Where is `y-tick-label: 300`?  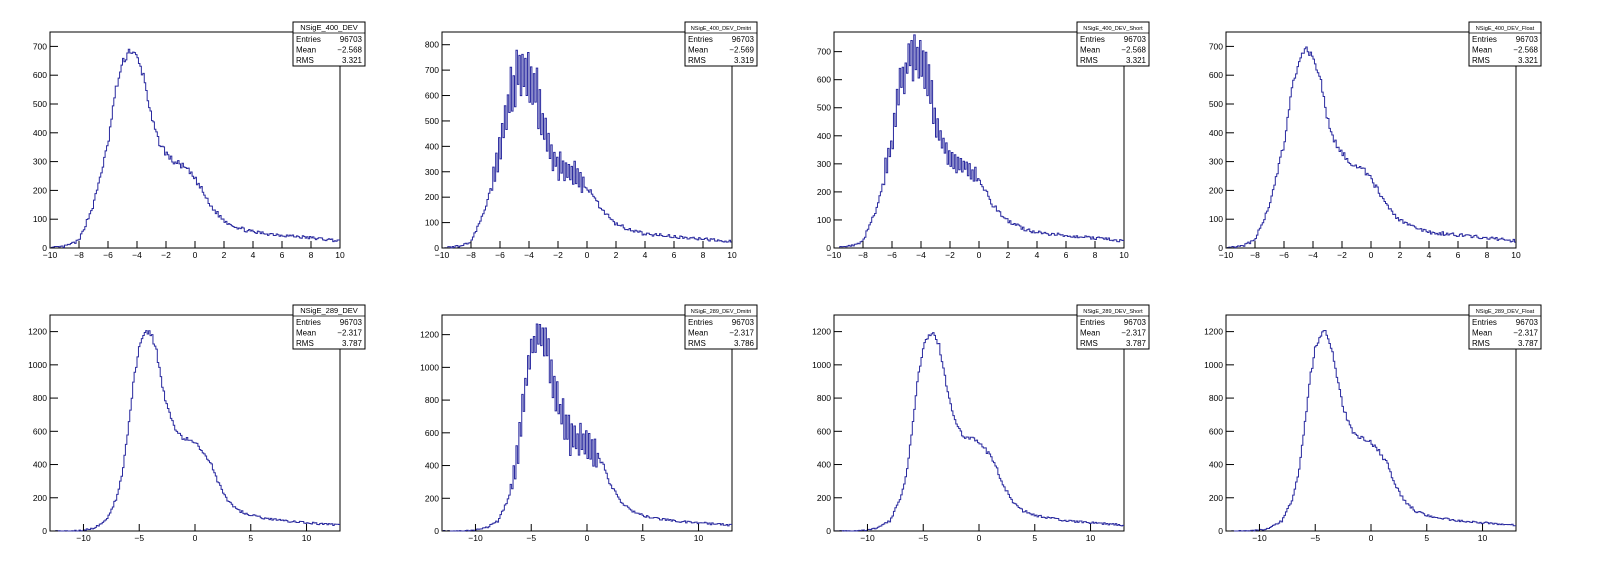 y-tick-label: 300 is located at coordinates (824, 164).